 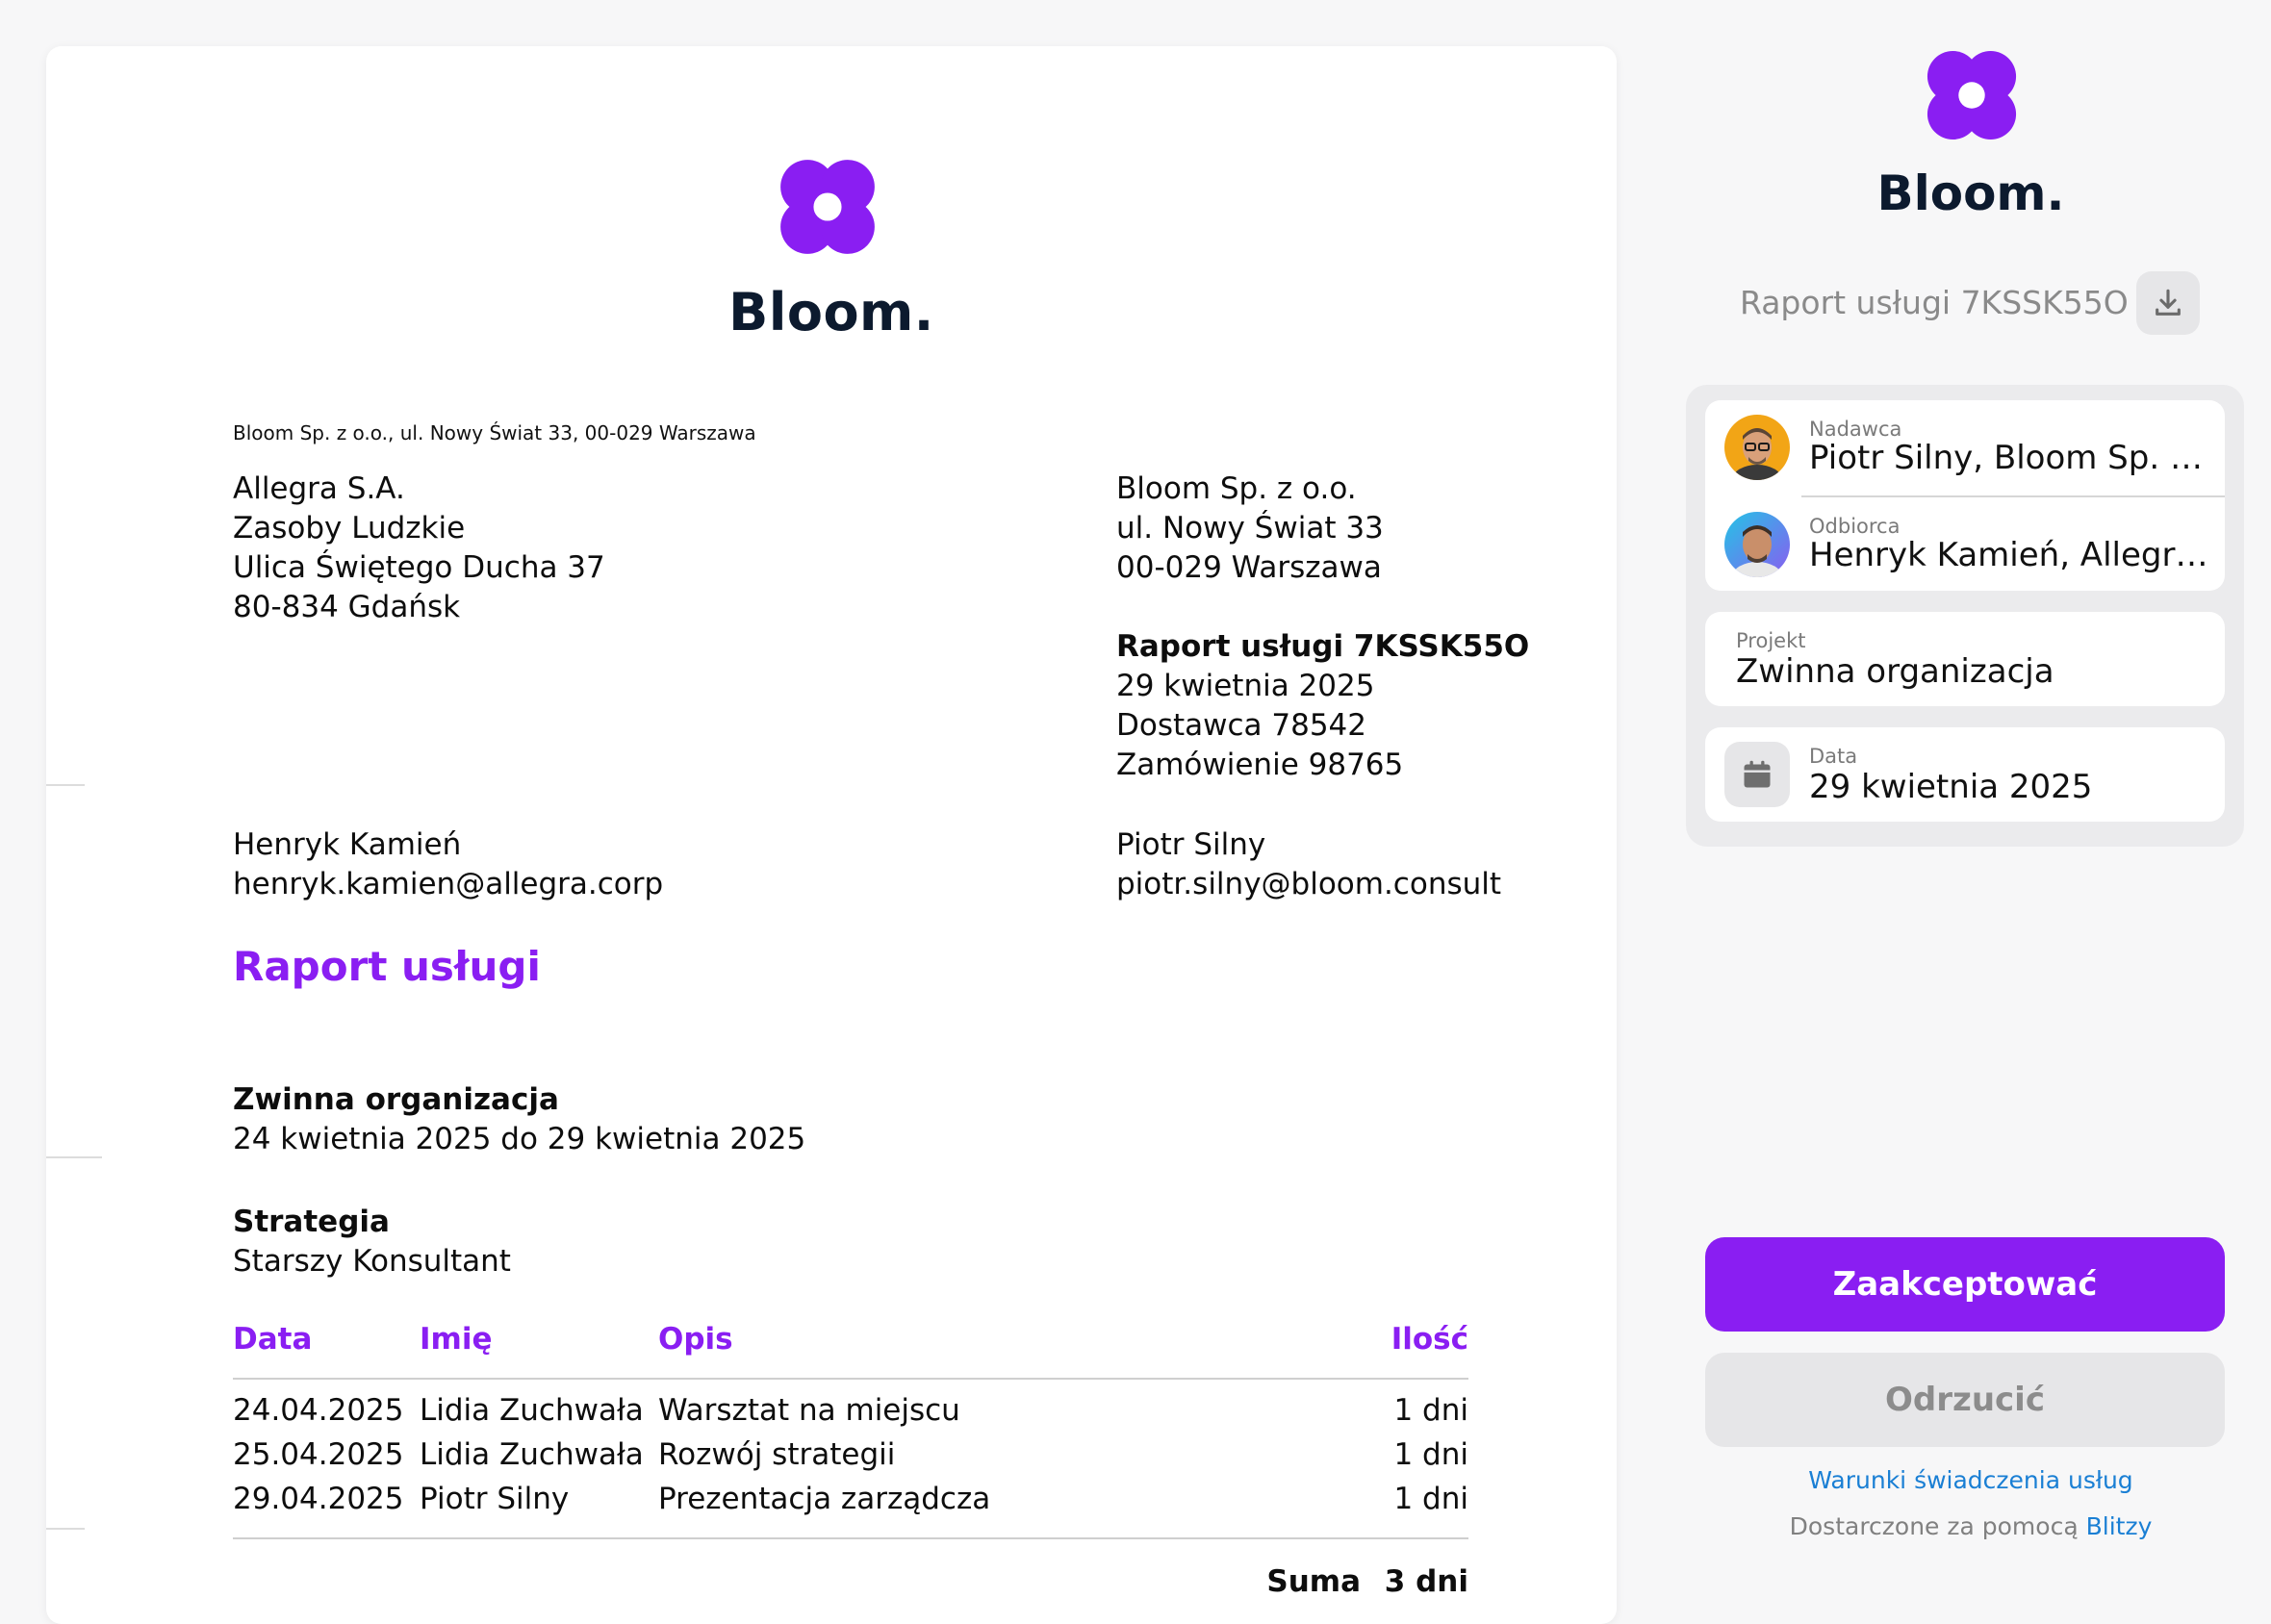 I want to click on cell-desc: Warsztat na miejscu, so click(x=809, y=1410).